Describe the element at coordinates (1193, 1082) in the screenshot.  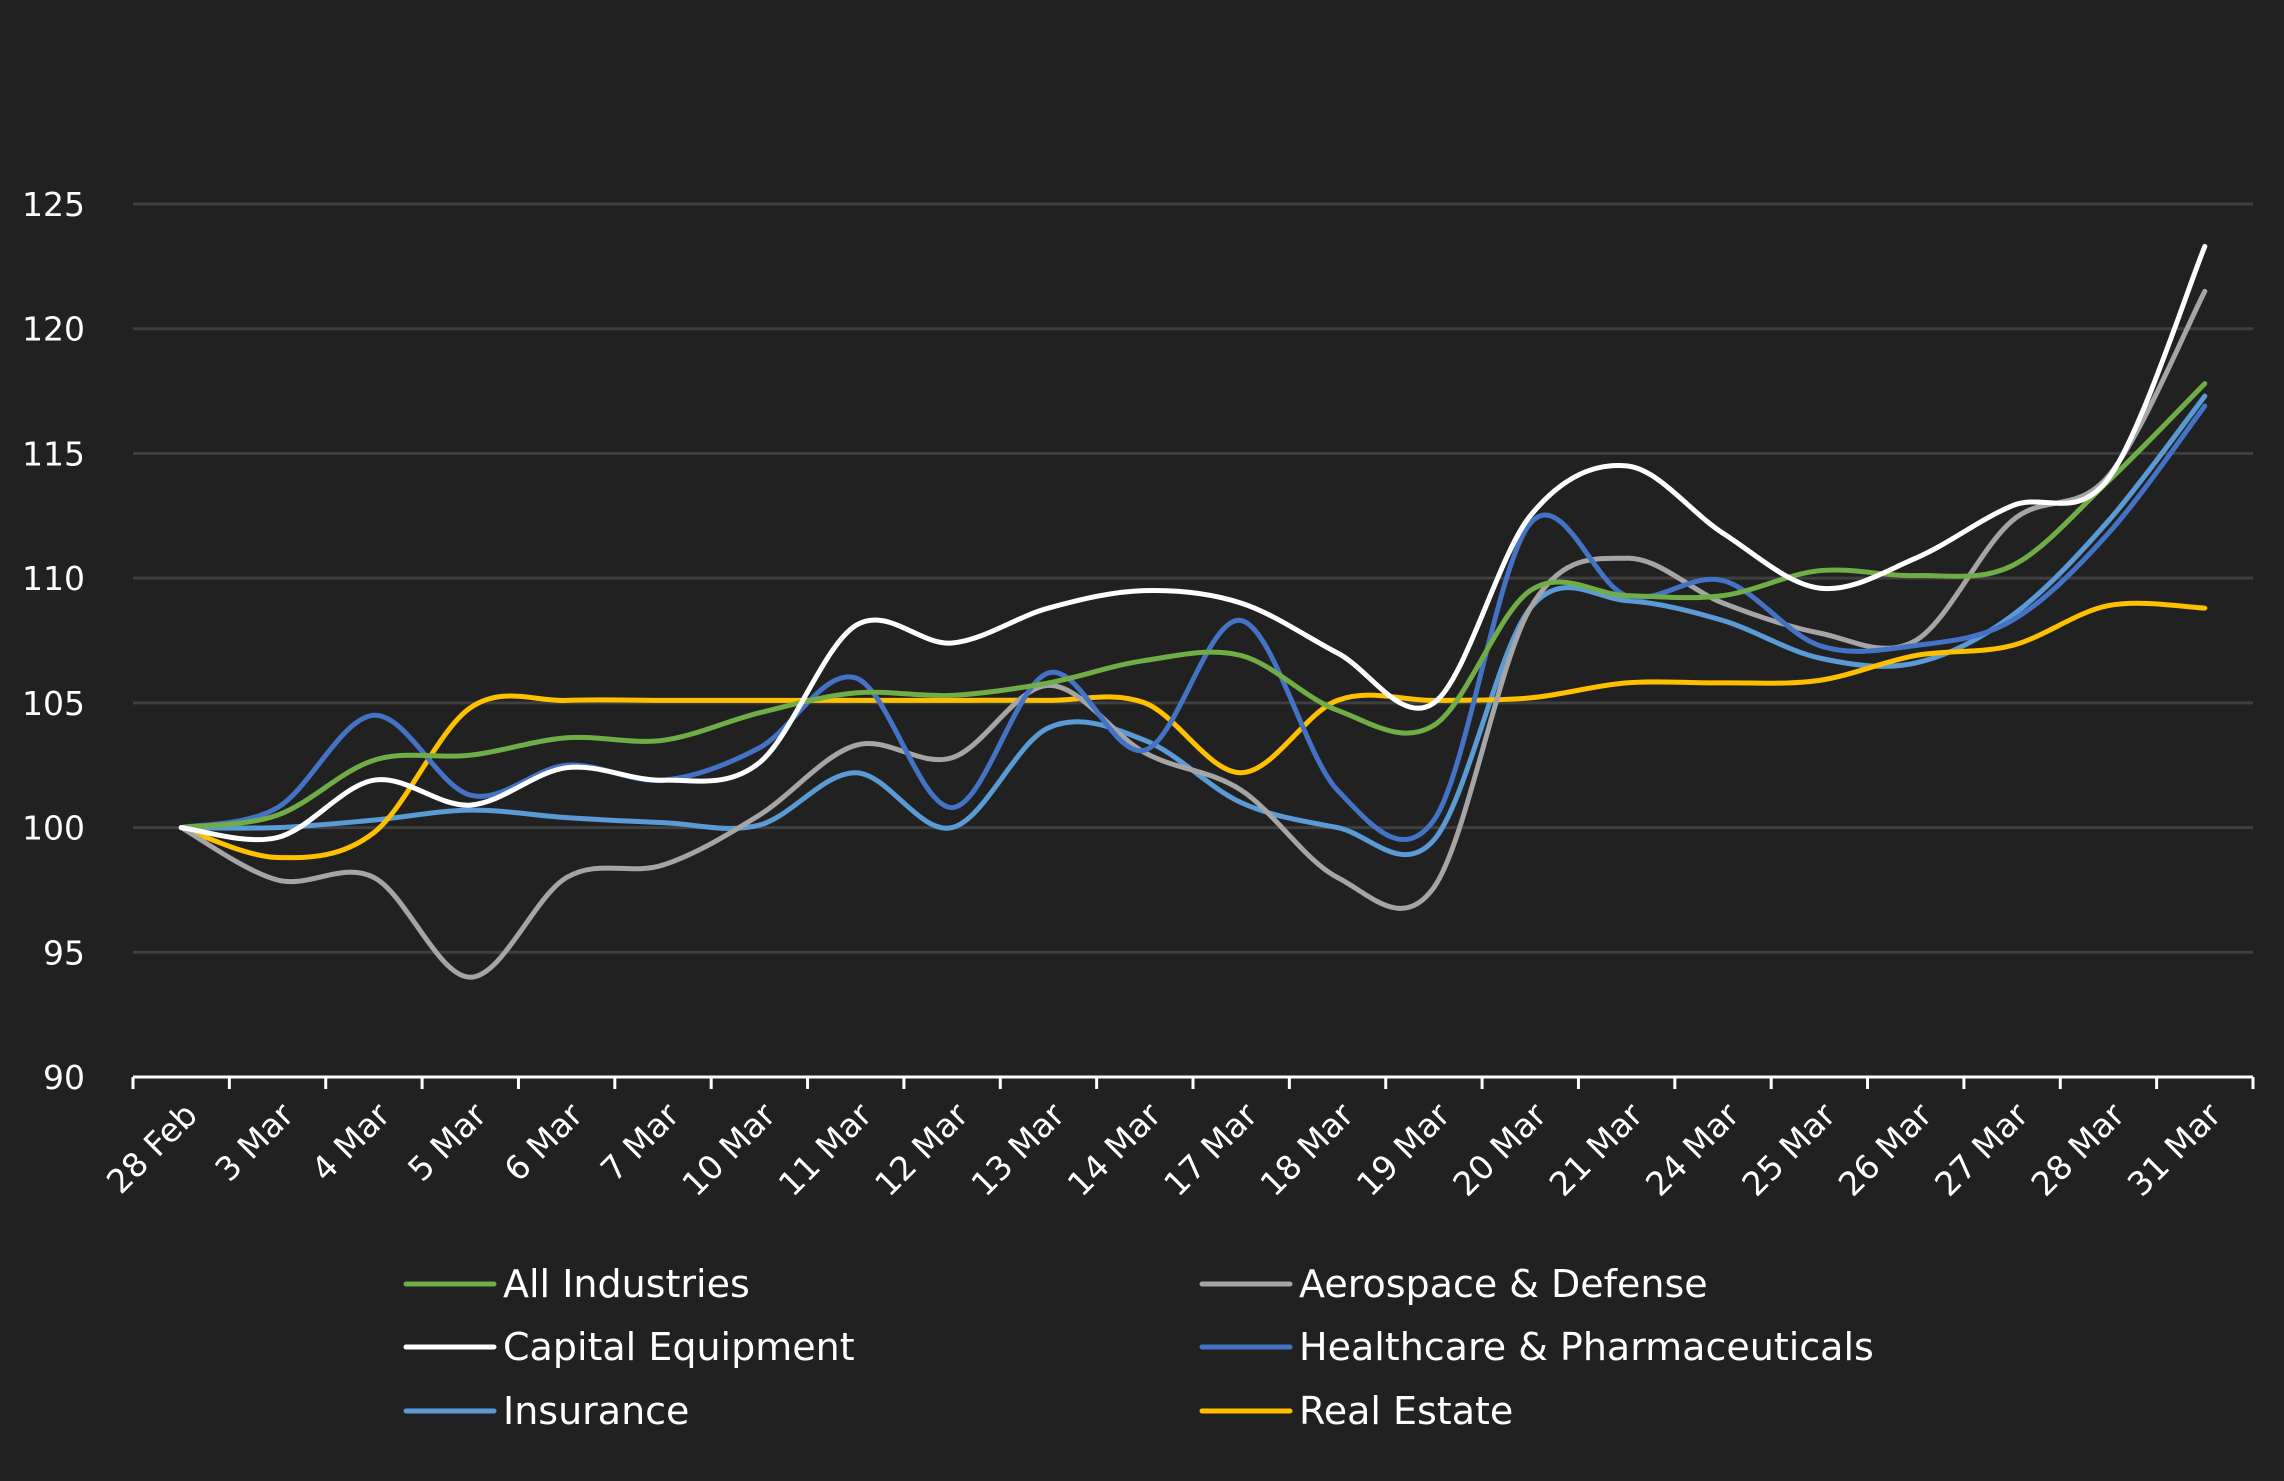
I see `x-axis` at that location.